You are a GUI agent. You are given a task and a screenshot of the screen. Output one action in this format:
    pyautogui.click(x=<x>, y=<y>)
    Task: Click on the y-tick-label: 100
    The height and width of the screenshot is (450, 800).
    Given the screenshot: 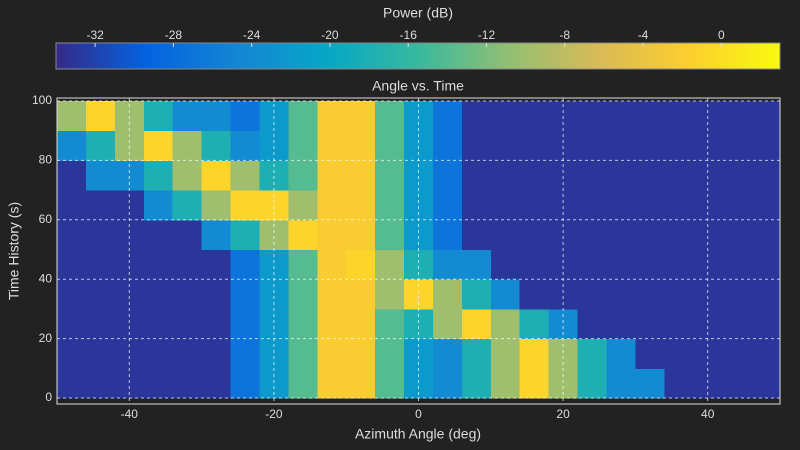 What is the action you would take?
    pyautogui.click(x=42, y=100)
    